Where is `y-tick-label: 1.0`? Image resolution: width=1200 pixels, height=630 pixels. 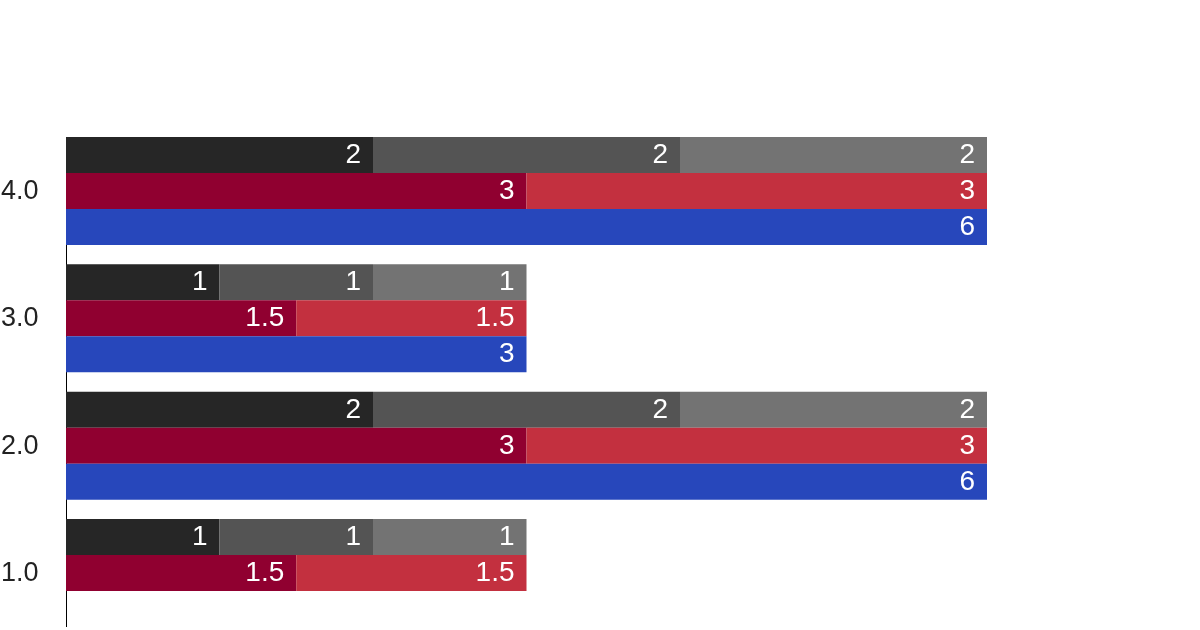 y-tick-label: 1.0 is located at coordinates (19, 572).